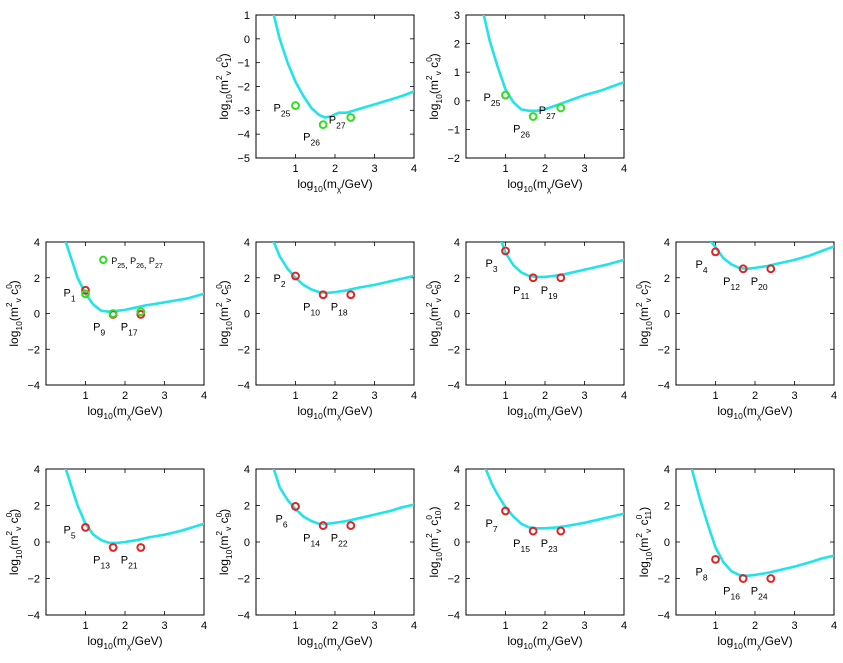 This screenshot has width=843, height=663. I want to click on benchmark-label-index: 25, so click(496, 103).